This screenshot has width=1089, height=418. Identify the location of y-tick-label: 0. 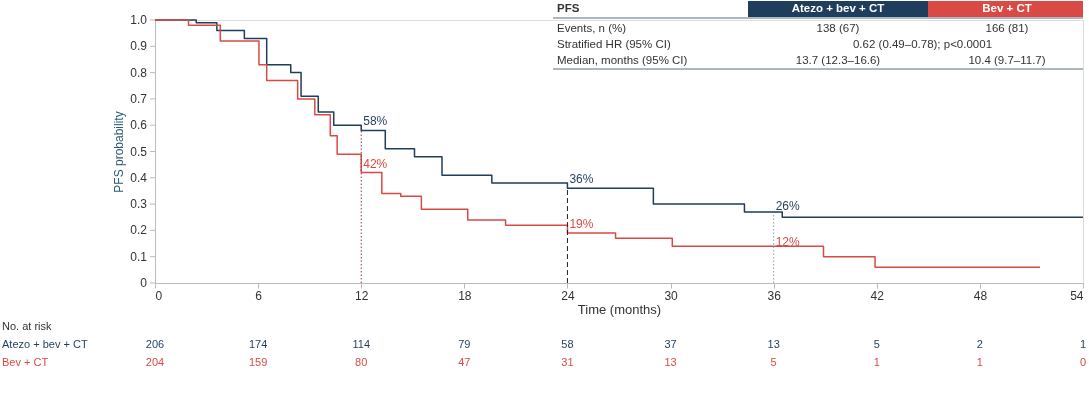
(144, 283).